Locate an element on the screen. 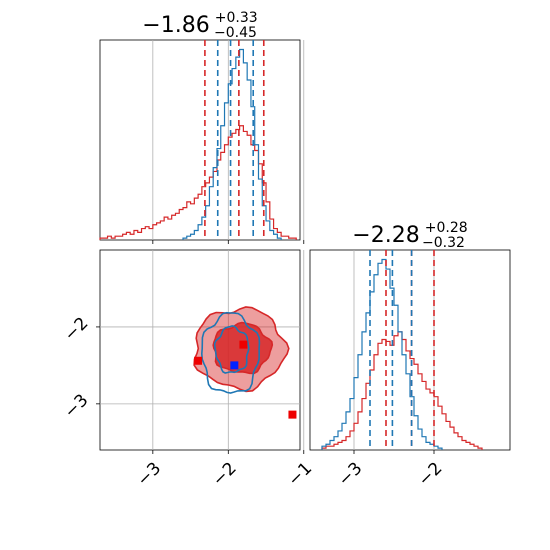  panel-title-y: −2.28 +0.28 is located at coordinates (409, 234).